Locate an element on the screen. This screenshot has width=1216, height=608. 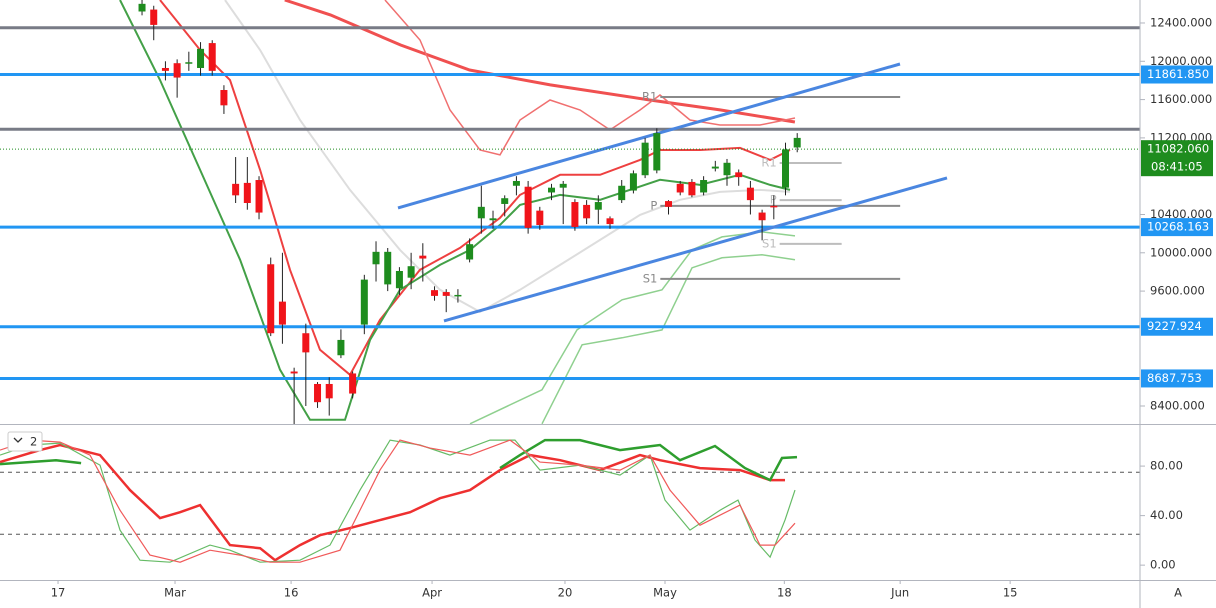
osc-y-tick-label: 0.00 is located at coordinates (1163, 565).